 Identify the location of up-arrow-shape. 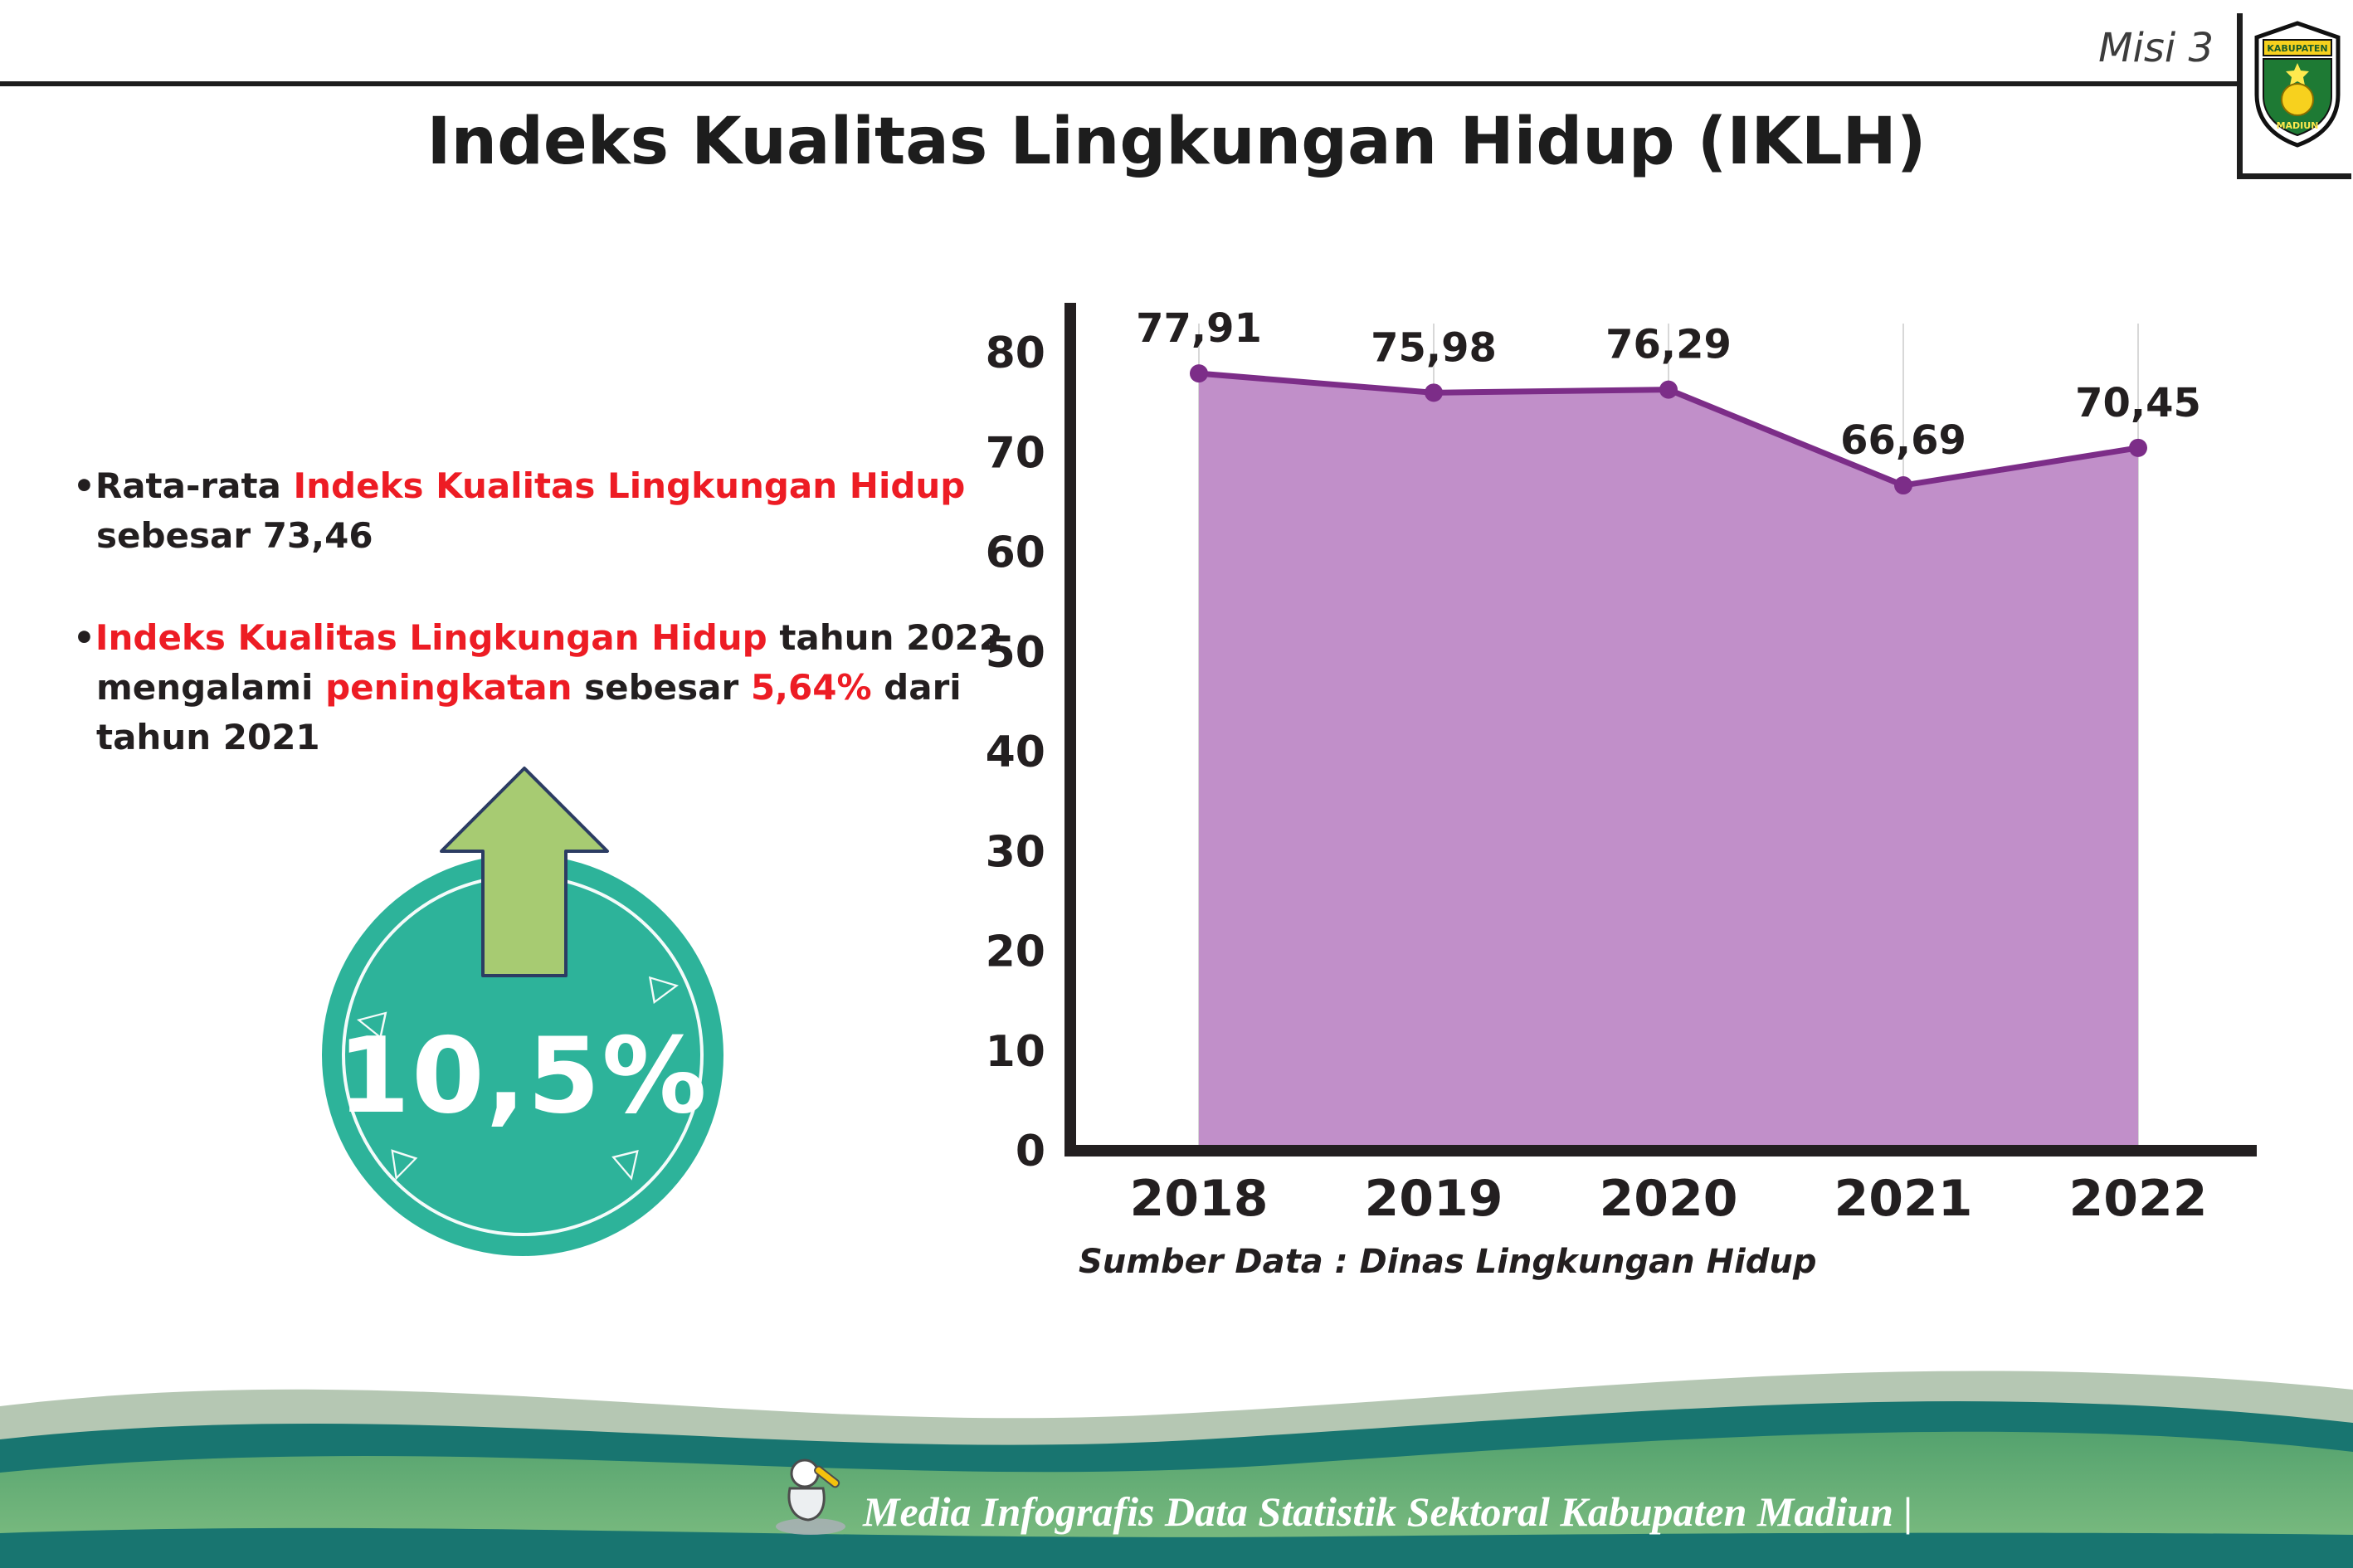
(524, 872).